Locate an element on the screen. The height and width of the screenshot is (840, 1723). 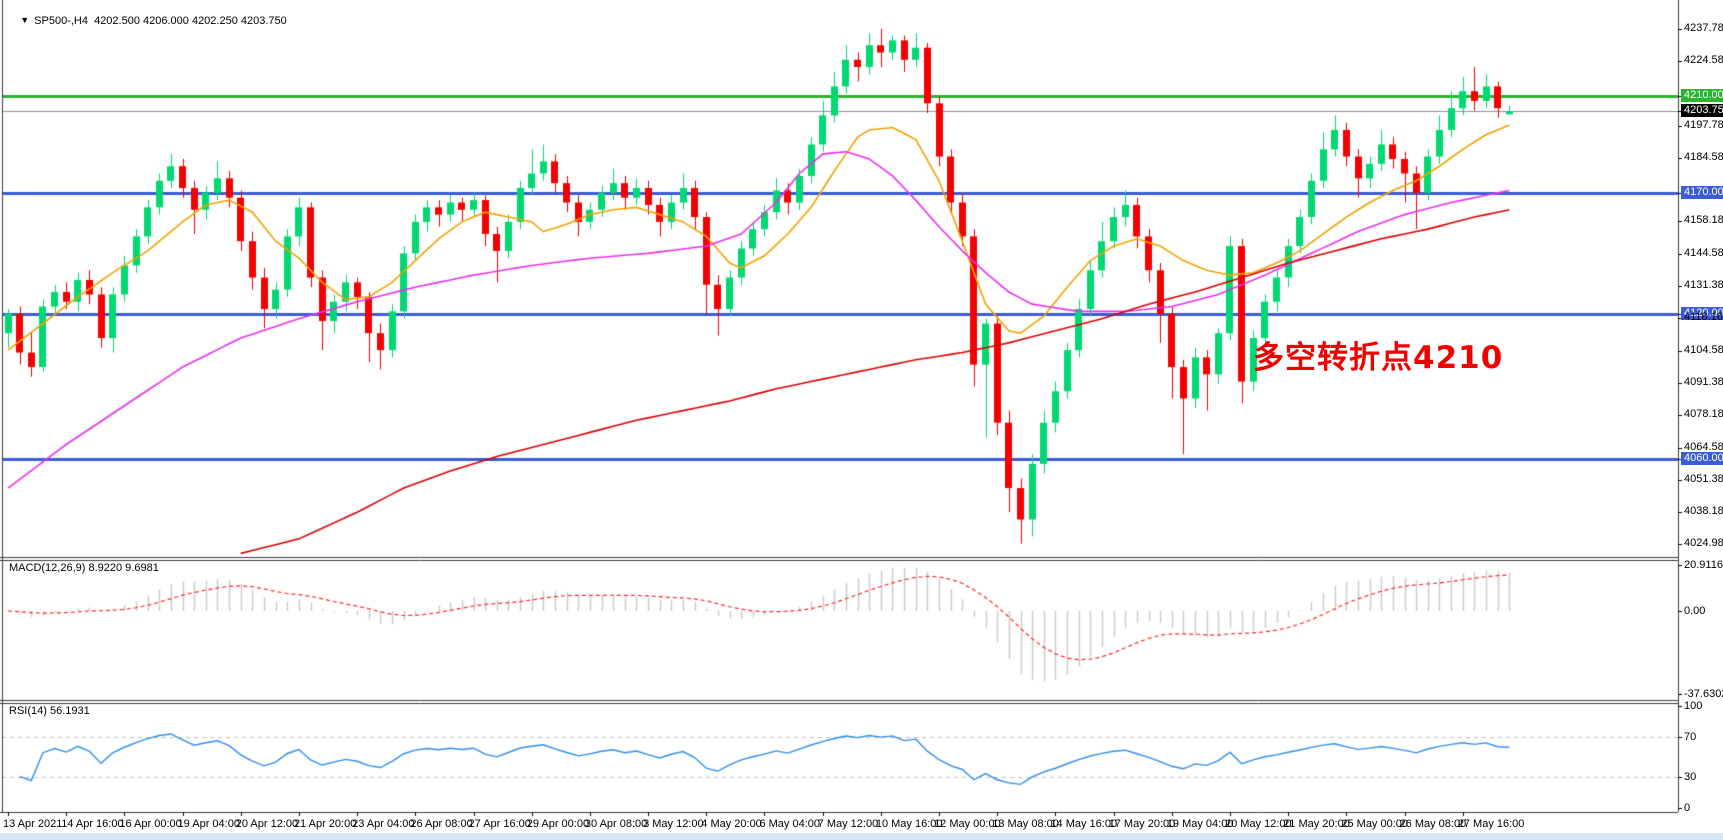
macd-axis-label: 0.00 is located at coordinates (1695, 611).